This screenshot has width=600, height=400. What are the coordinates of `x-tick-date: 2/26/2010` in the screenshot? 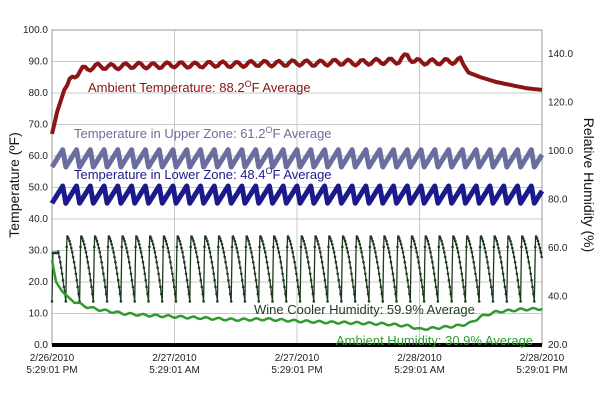 It's located at (52, 358).